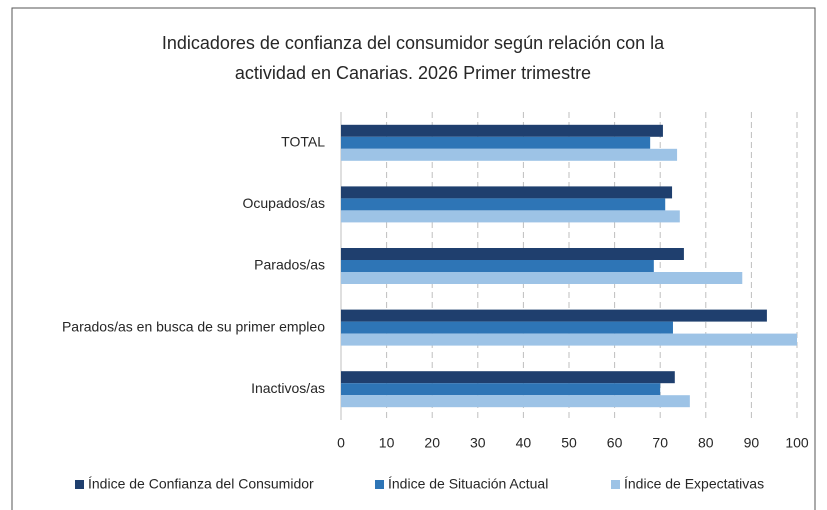  Describe the element at coordinates (387, 443) in the screenshot. I see `x-tick-label: 10` at that location.